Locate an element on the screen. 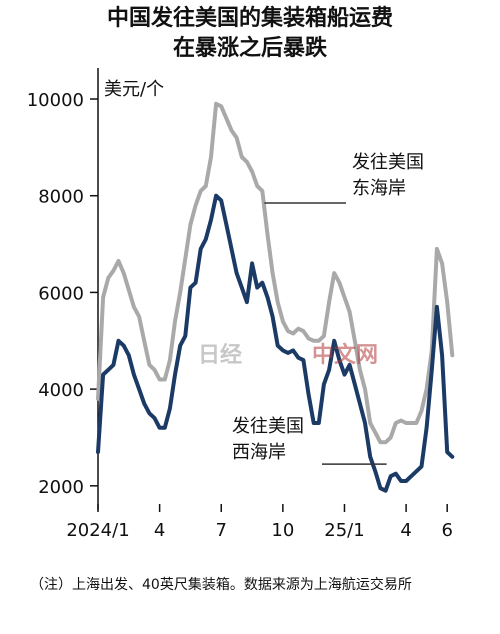 The image size is (500, 634). footnote: （注）上海出发、40英尺集装箱。数据来源为上海航运交易所 is located at coordinates (221, 585).